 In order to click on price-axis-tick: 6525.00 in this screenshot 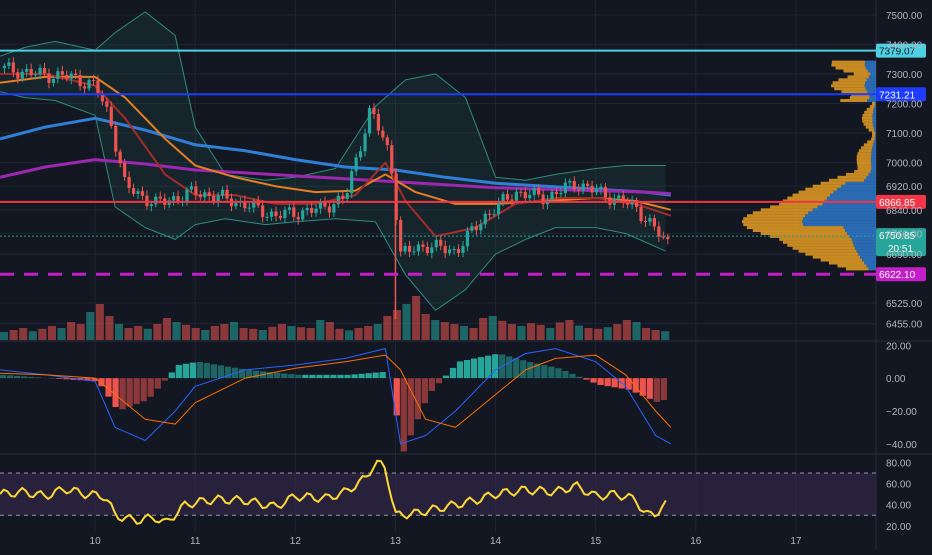, I will do `click(904, 304)`.